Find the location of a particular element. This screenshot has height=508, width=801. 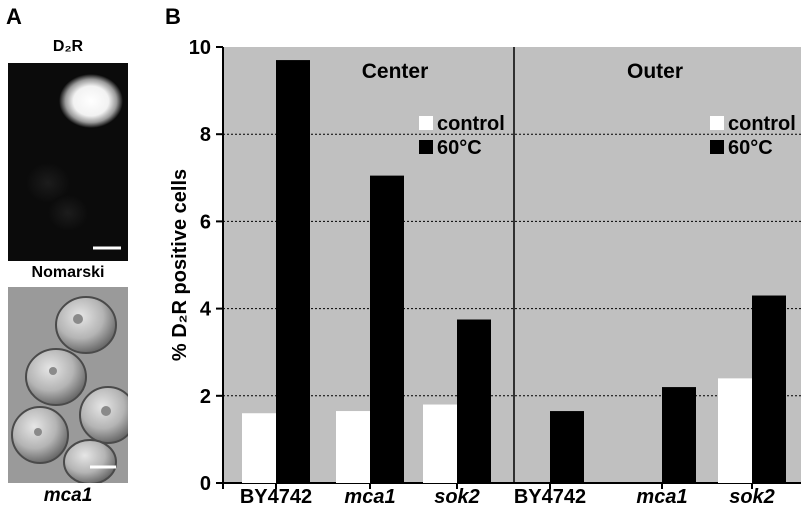

fluorescence-micrograph is located at coordinates (68, 162).